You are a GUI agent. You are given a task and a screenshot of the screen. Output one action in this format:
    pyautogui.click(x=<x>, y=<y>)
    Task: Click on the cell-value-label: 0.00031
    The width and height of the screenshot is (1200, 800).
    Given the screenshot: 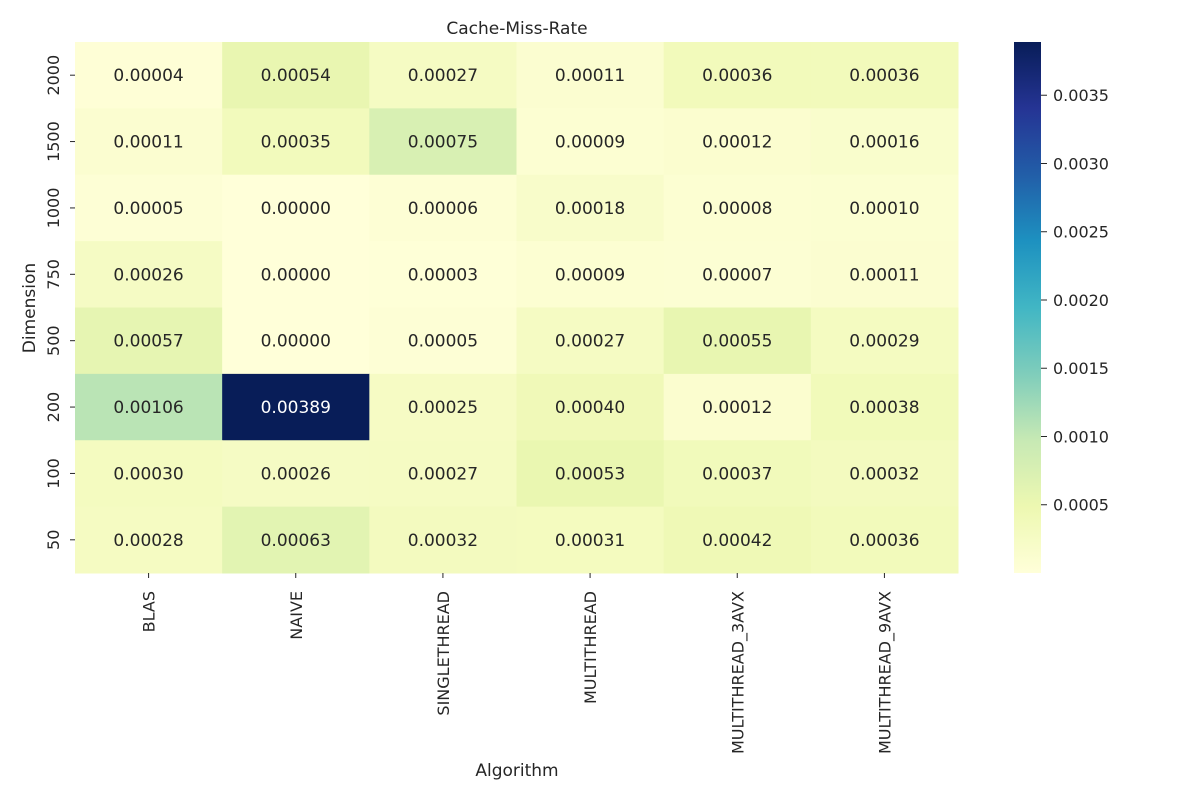 What is the action you would take?
    pyautogui.click(x=590, y=541)
    